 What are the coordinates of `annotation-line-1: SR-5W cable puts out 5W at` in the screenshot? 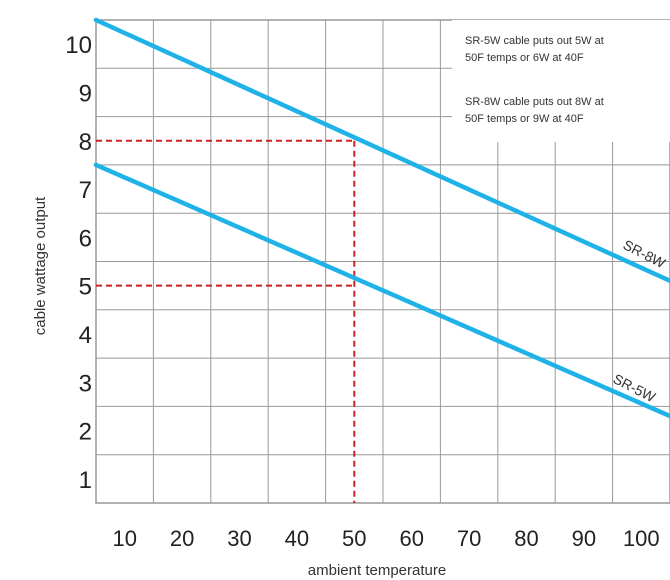 It's located at (534, 41).